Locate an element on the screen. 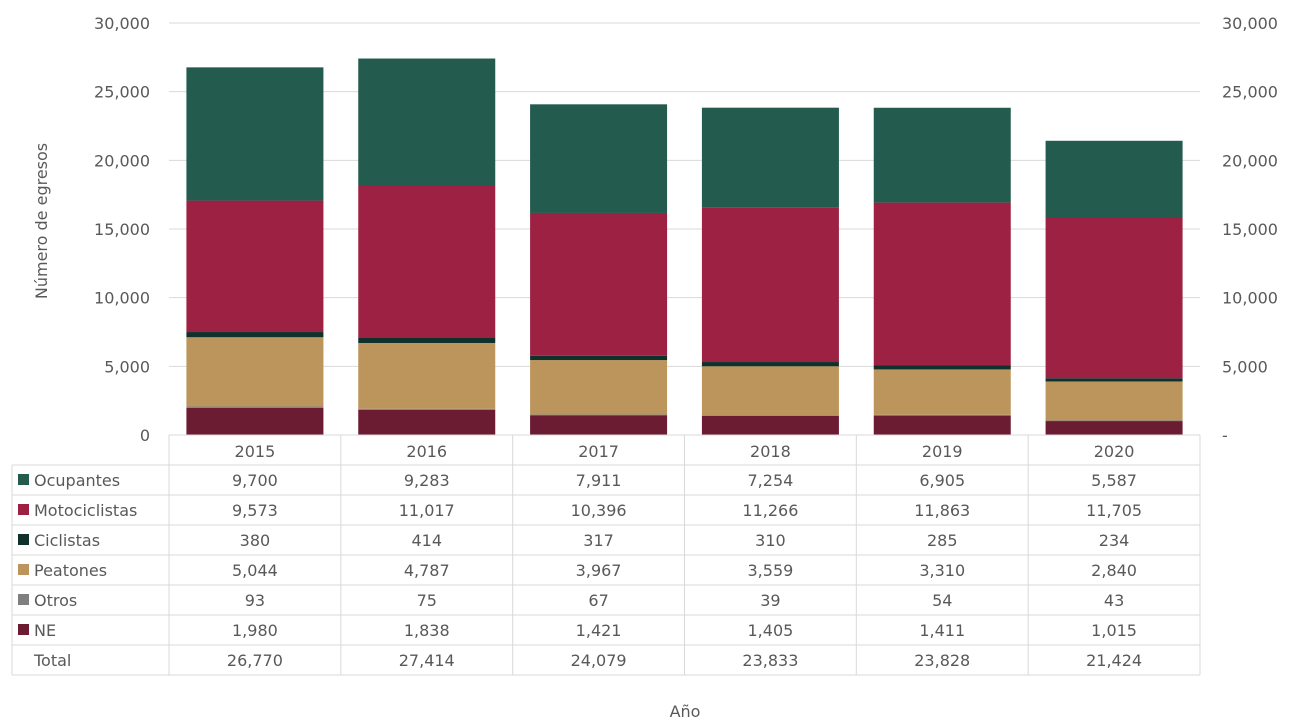 The height and width of the screenshot is (719, 1292). total-value: 24,079 is located at coordinates (599, 660).